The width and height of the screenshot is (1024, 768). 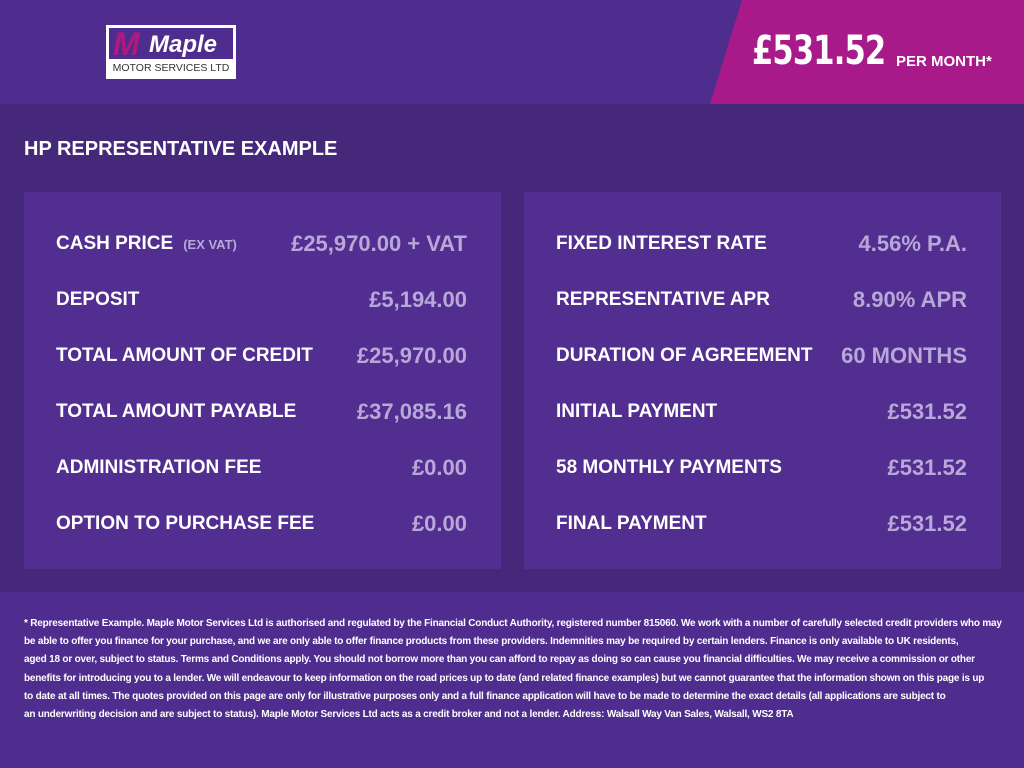 What do you see at coordinates (126, 44) in the screenshot?
I see `logo-mark: M` at bounding box center [126, 44].